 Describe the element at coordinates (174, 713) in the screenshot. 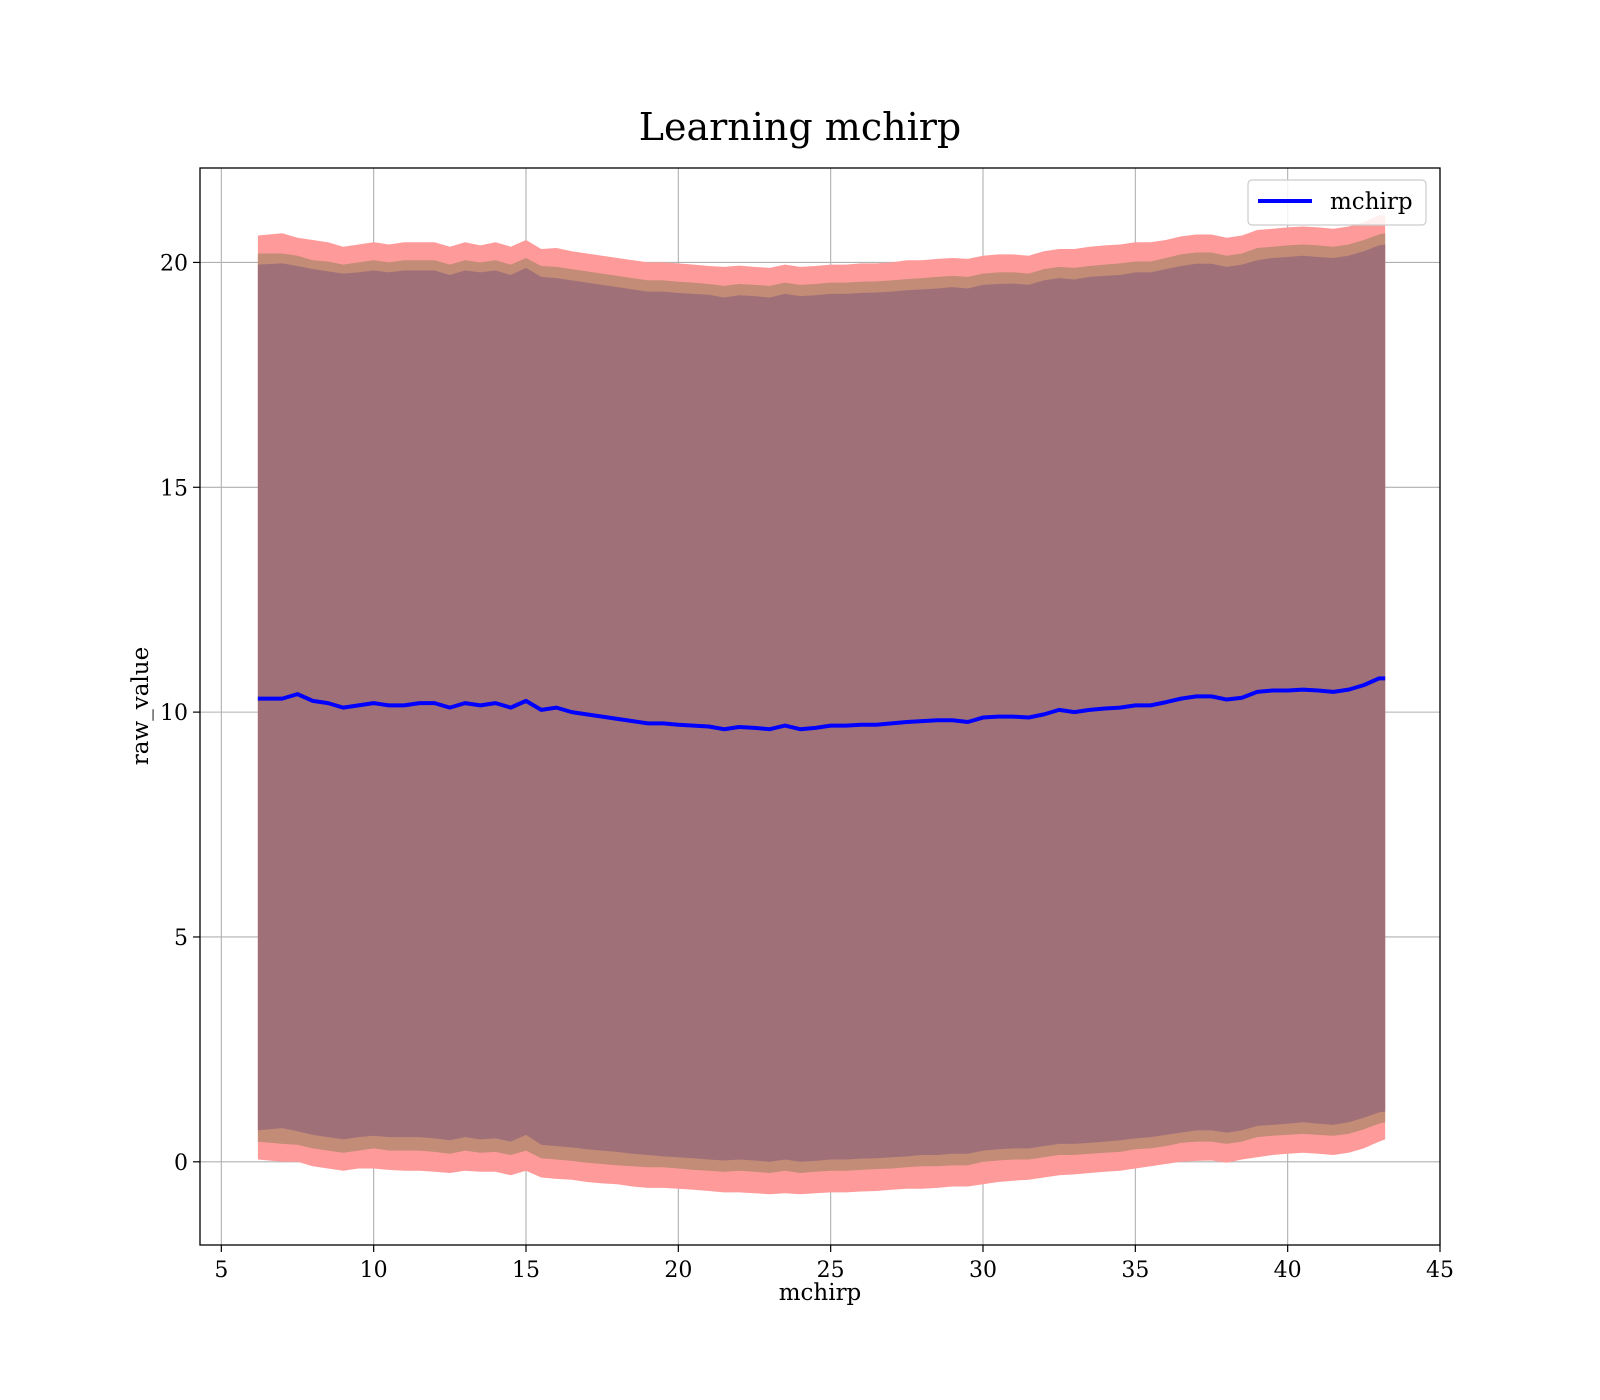

I see `y-tick-label: 10` at that location.